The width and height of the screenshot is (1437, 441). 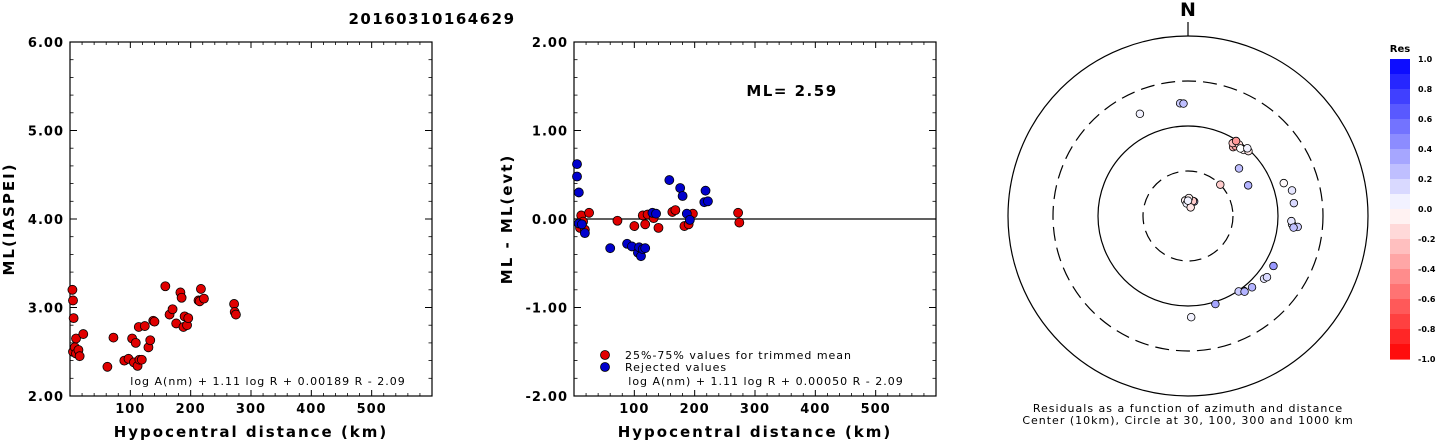 I want to click on colorbar-label: -1.0, so click(x=1427, y=359).